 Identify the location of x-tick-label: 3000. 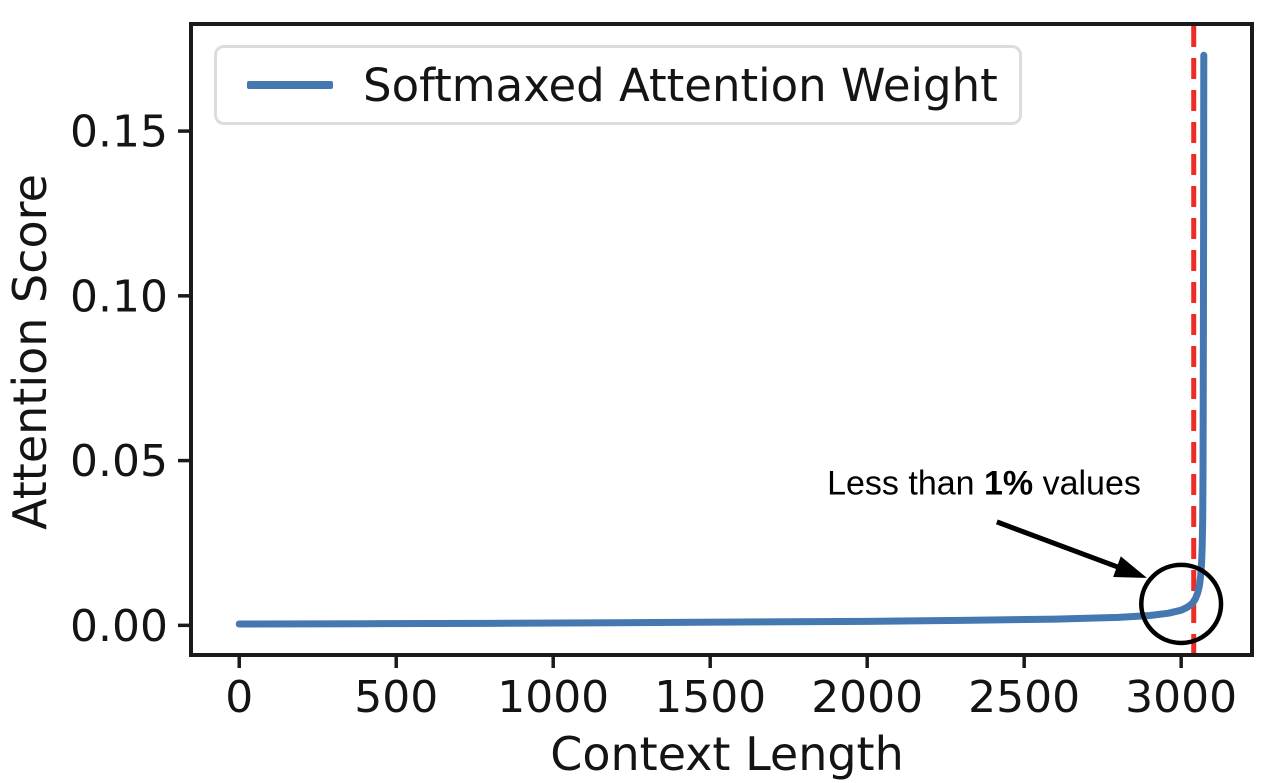
(1181, 697).